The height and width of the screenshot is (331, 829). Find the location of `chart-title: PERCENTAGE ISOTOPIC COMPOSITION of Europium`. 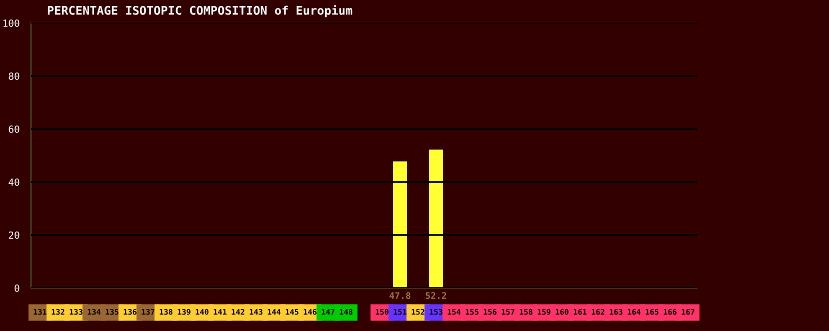

chart-title: PERCENTAGE ISOTOPIC COMPOSITION of Europium is located at coordinates (200, 11).